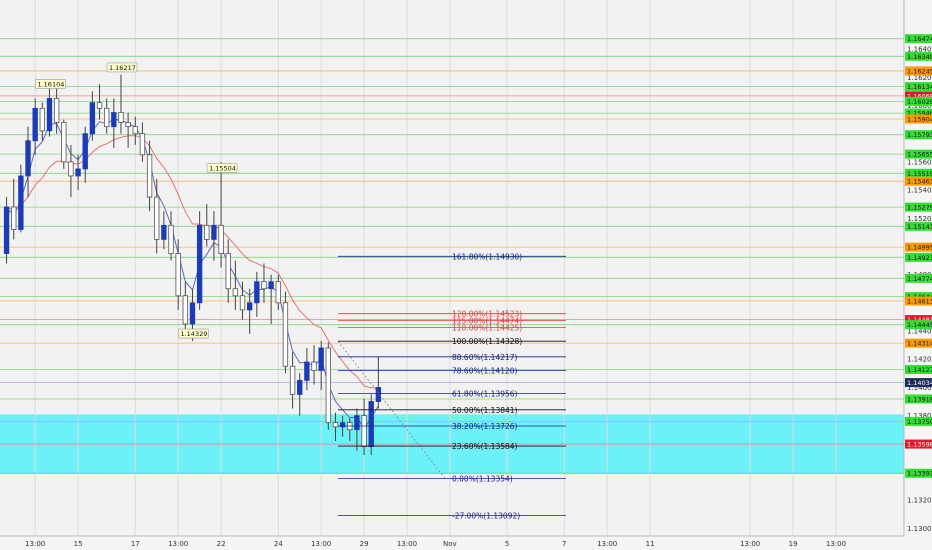  I want to click on level-badge-label: 1.14314, so click(919, 344).